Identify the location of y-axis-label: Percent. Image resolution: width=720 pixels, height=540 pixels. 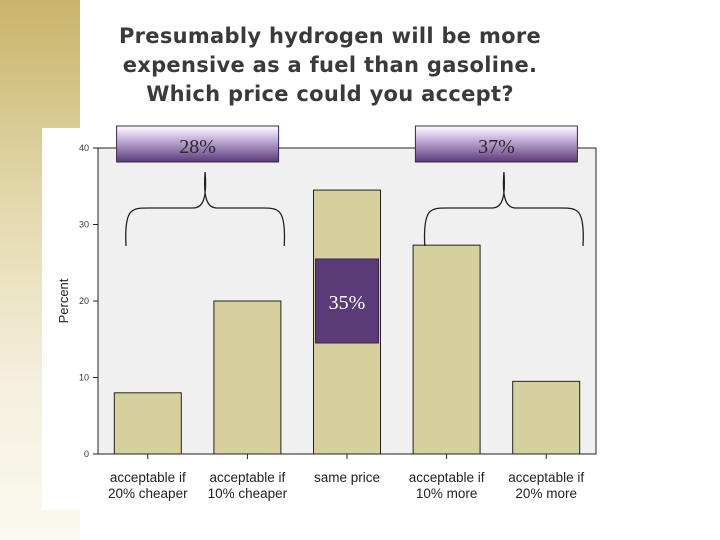
(63, 300).